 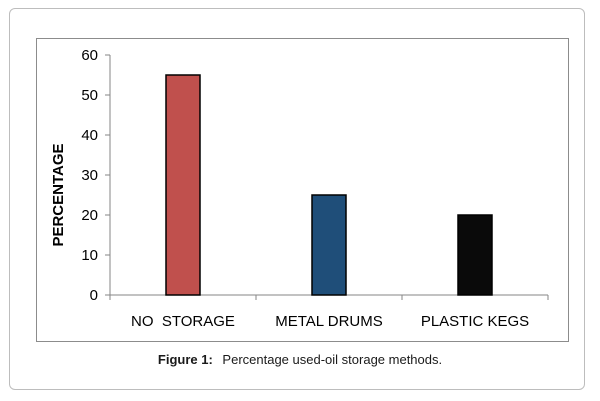 I want to click on caption-text: Percentage used-oil storage methods., so click(x=332, y=359).